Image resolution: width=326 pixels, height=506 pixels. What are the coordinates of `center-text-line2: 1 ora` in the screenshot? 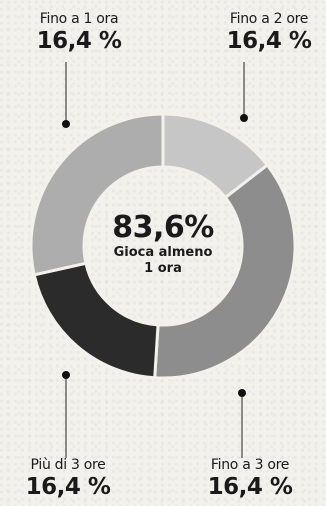 It's located at (163, 269).